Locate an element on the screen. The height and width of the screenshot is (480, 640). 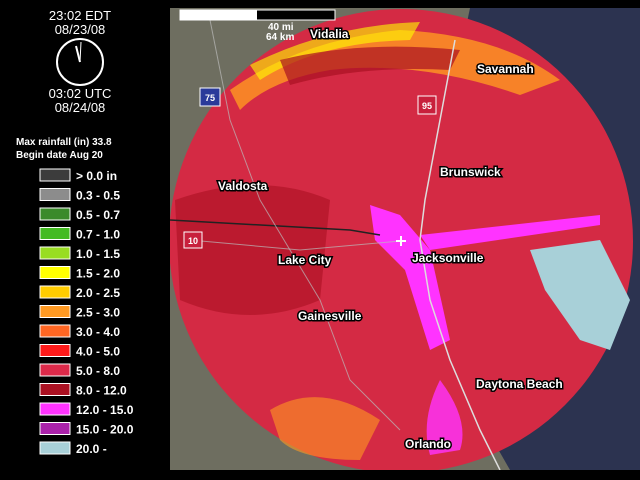
highway-label: 75 is located at coordinates (210, 98).